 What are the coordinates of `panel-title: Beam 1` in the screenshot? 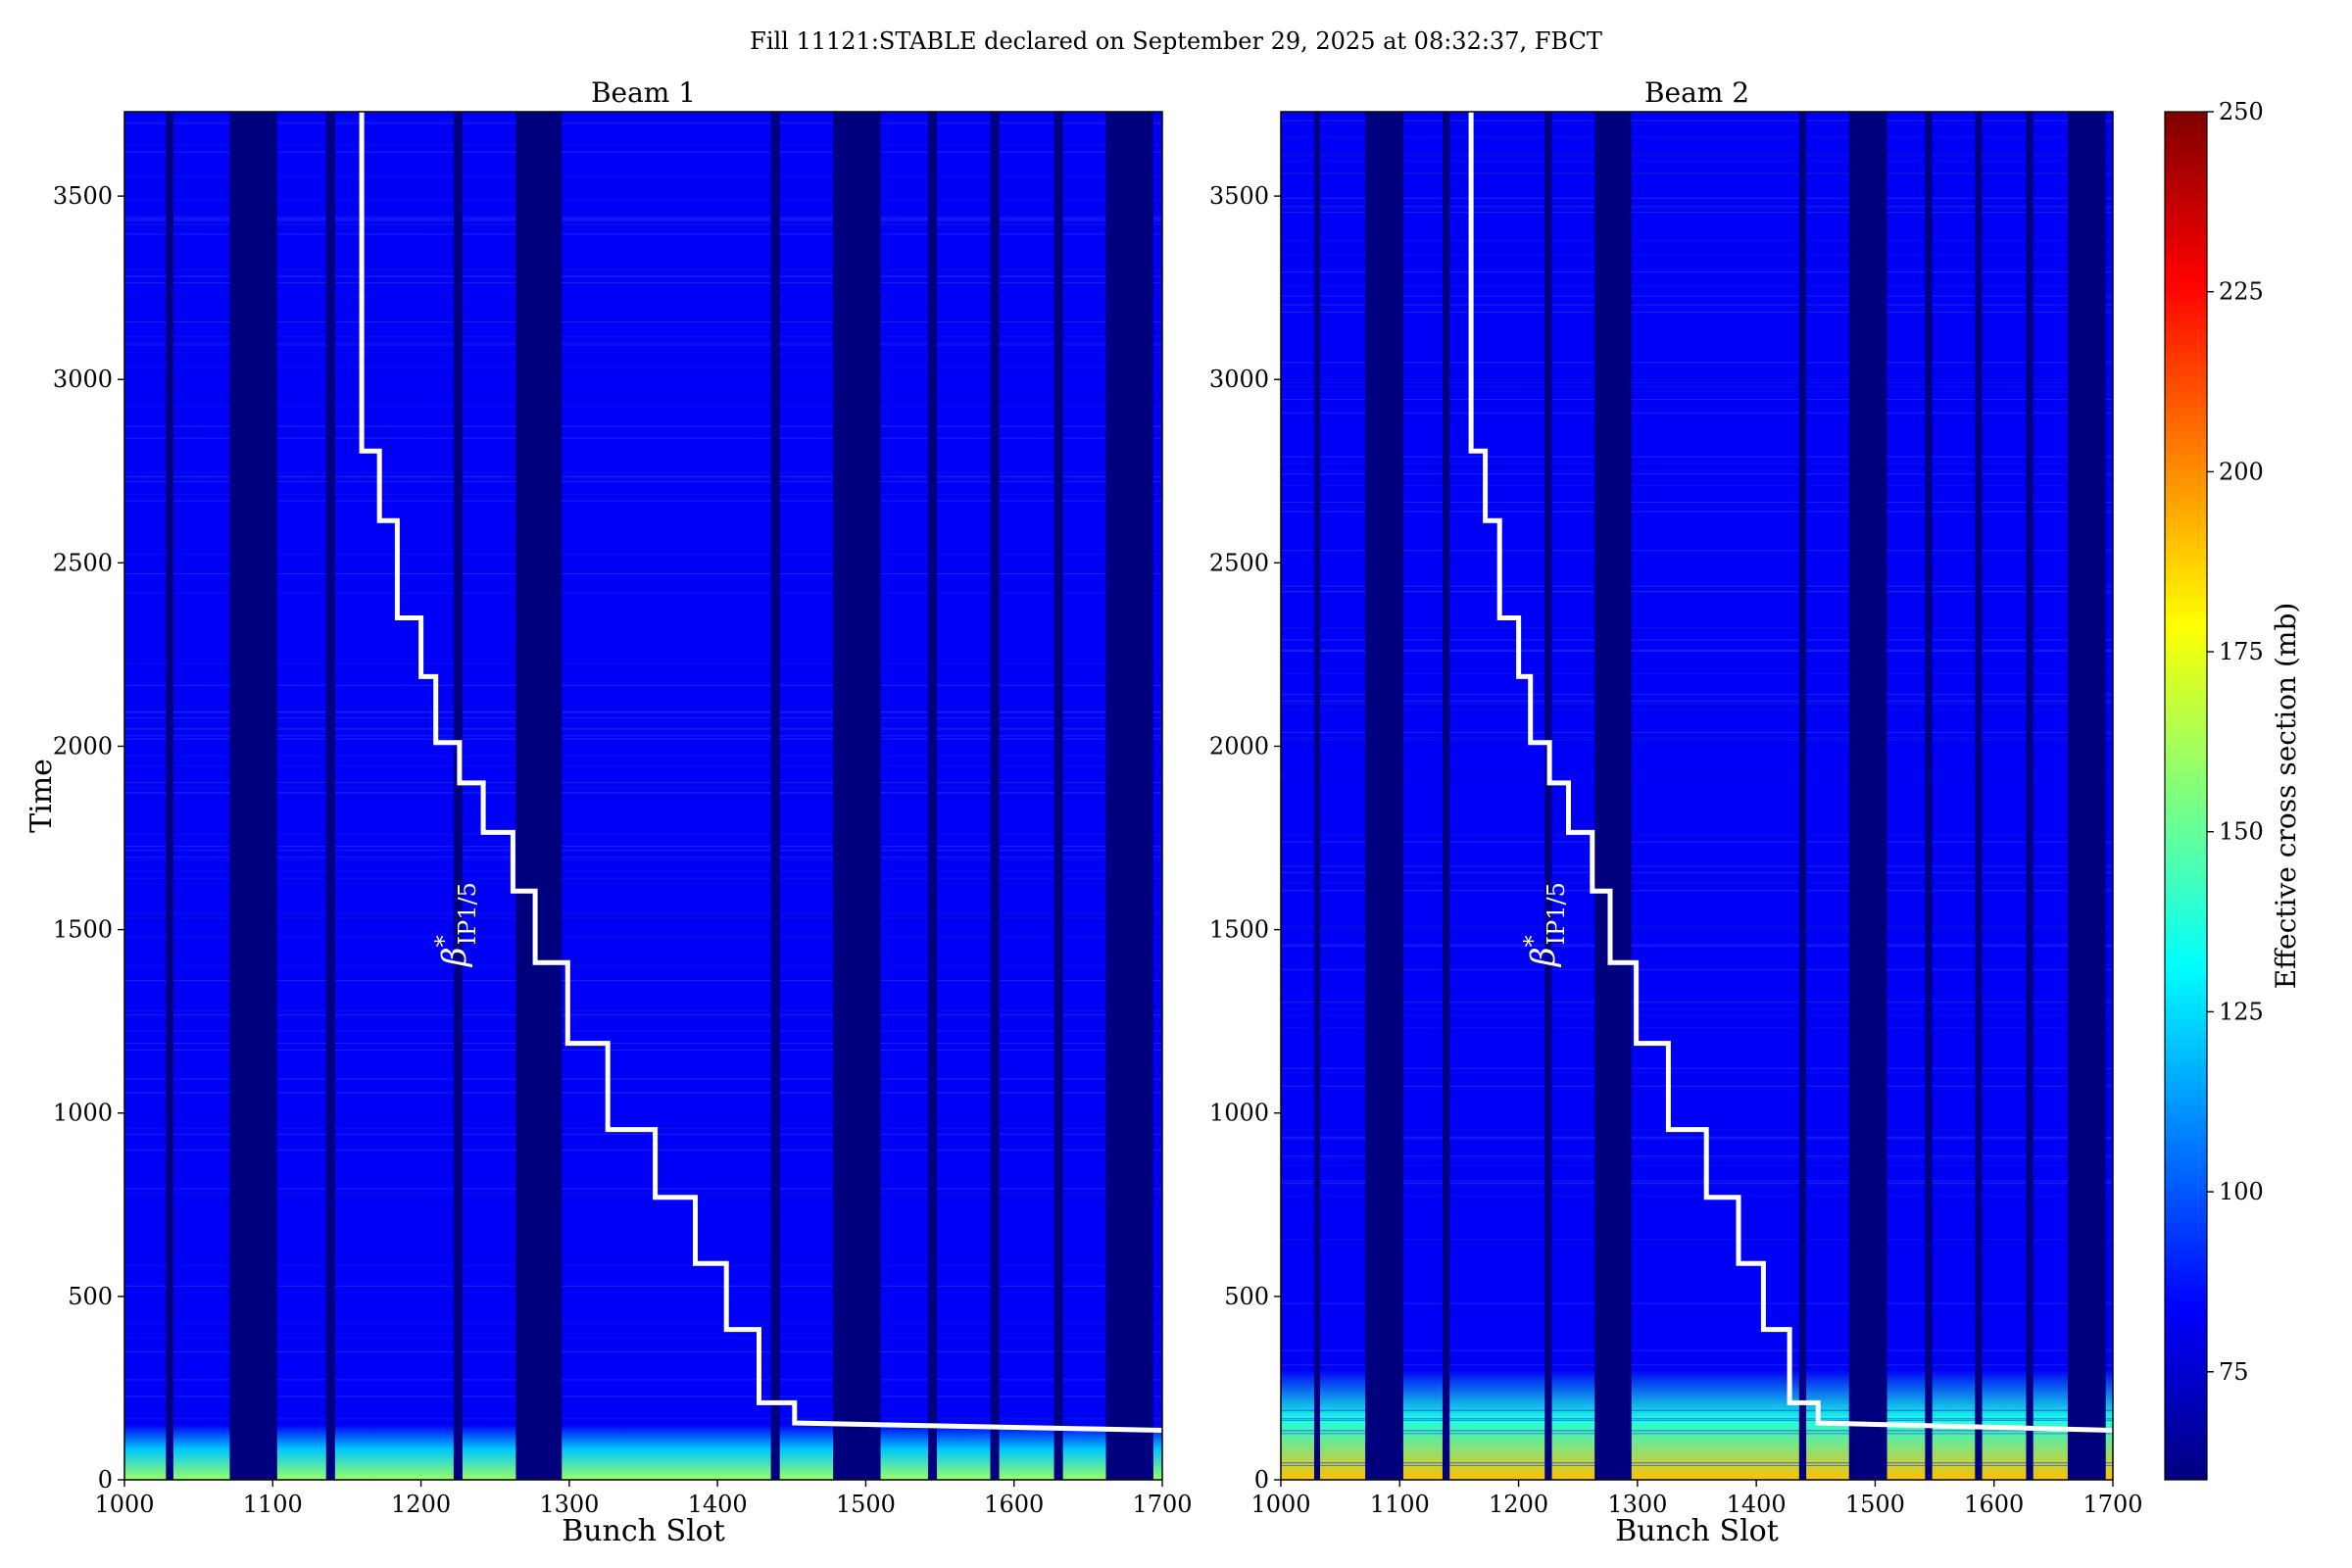 It's located at (643, 92).